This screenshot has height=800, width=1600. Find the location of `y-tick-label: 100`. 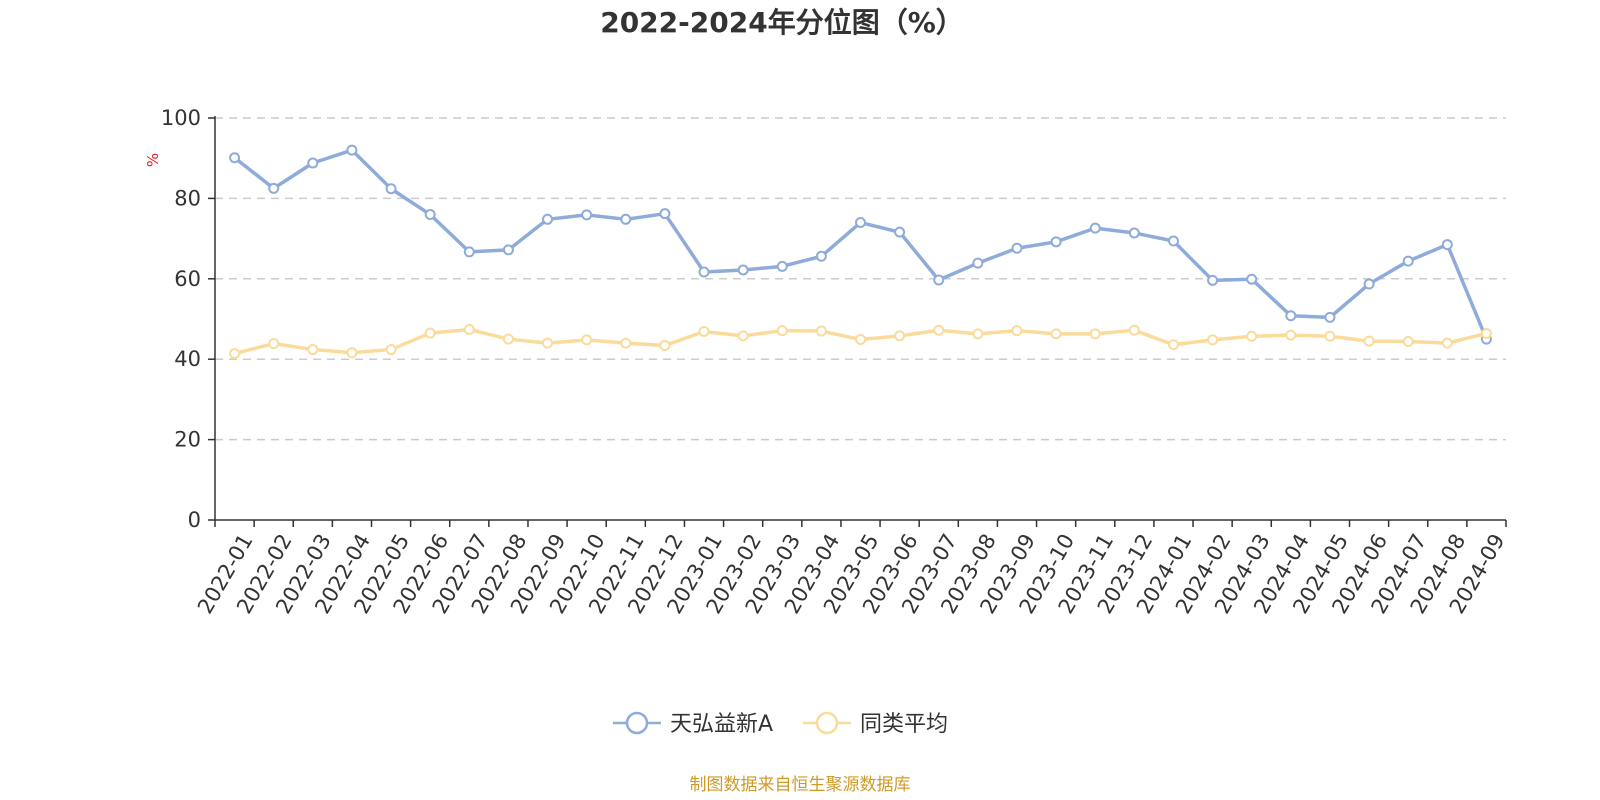

y-tick-label: 100 is located at coordinates (181, 118).